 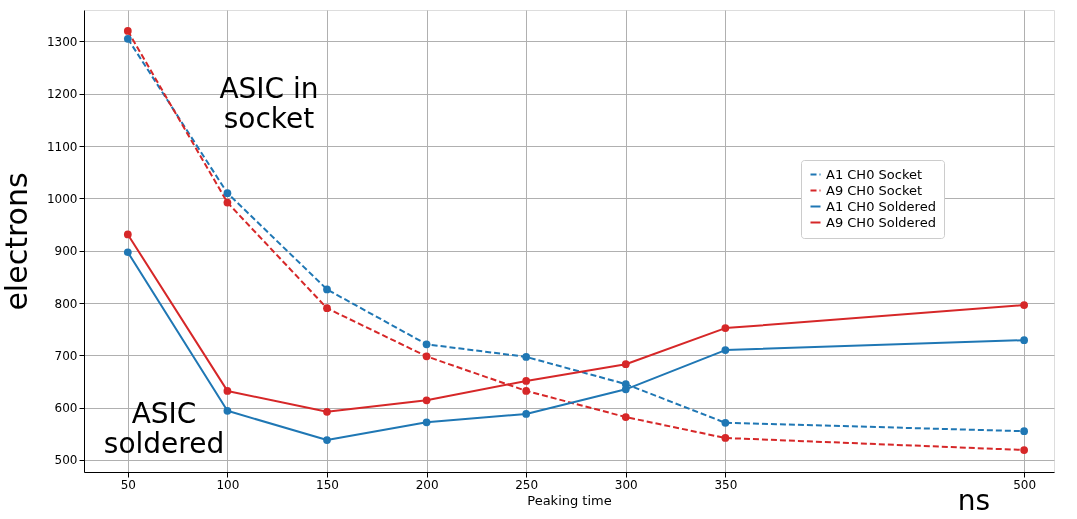 I want to click on x-axis-title: Peaking time, so click(x=569, y=500).